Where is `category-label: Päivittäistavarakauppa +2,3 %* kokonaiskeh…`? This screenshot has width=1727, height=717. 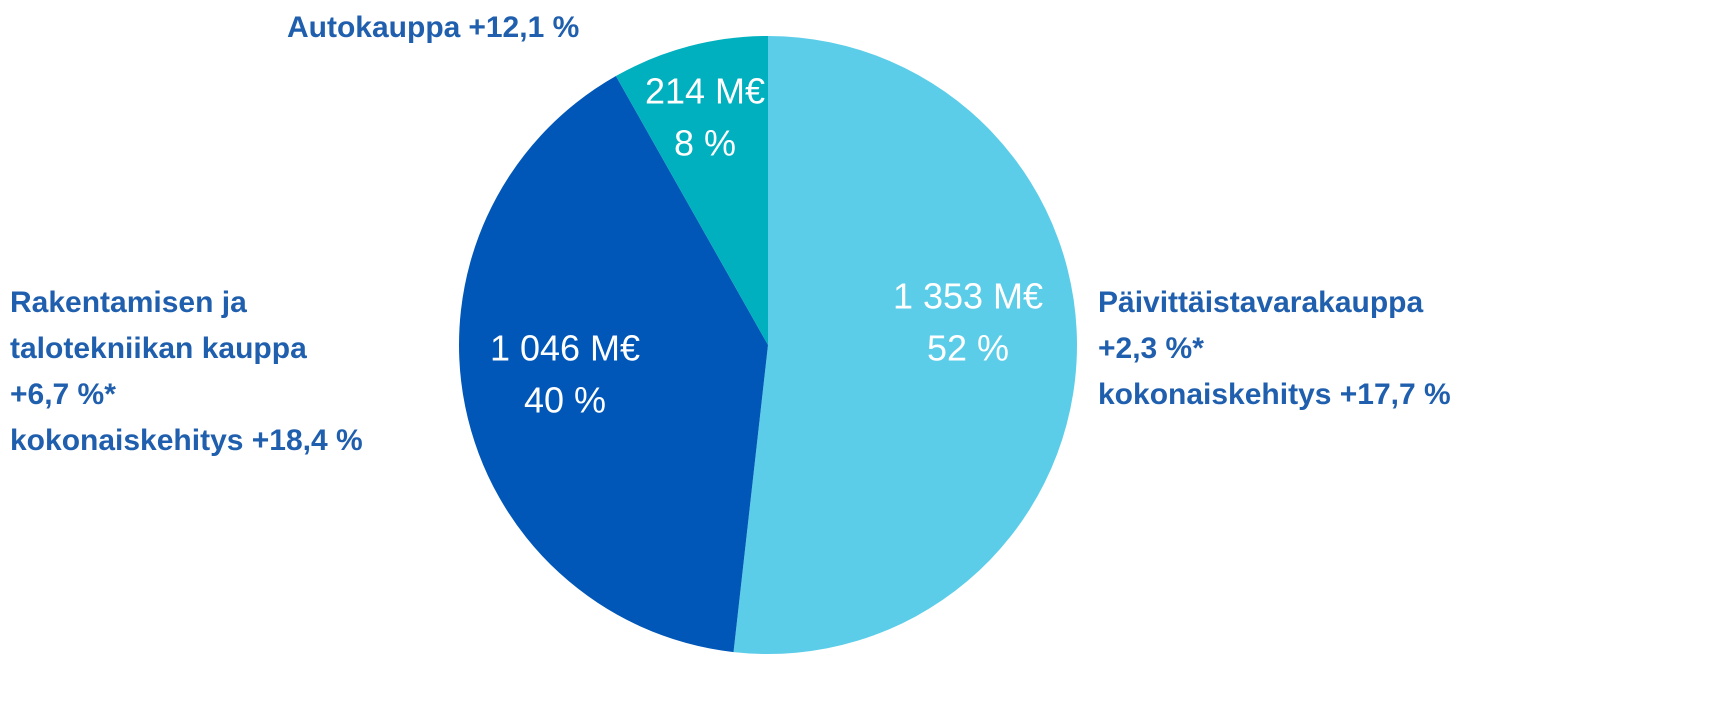 category-label: Päivittäistavarakauppa +2,3 %* kokonaiskeh… is located at coordinates (1398, 349).